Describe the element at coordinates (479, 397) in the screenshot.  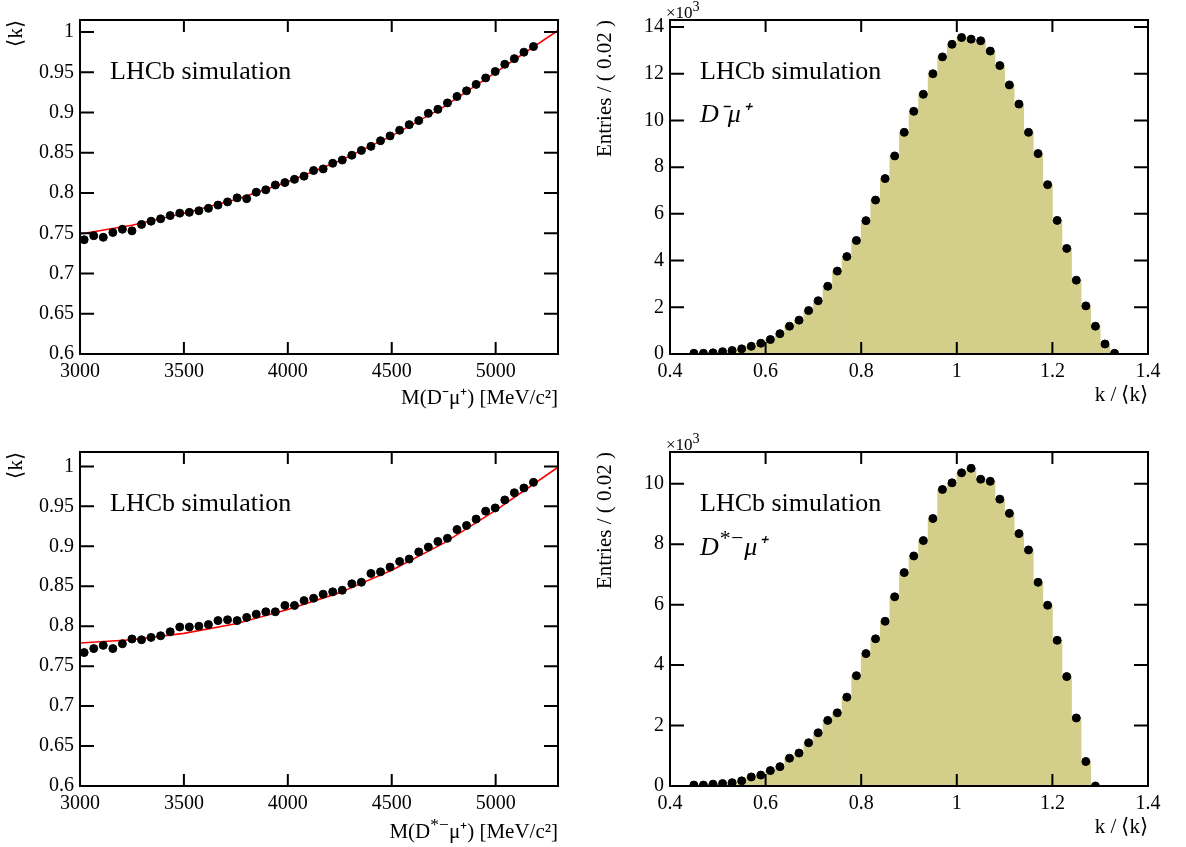
I see `x-axis-title: M(D⁻μ⁺) [MeV/c²]` at that location.